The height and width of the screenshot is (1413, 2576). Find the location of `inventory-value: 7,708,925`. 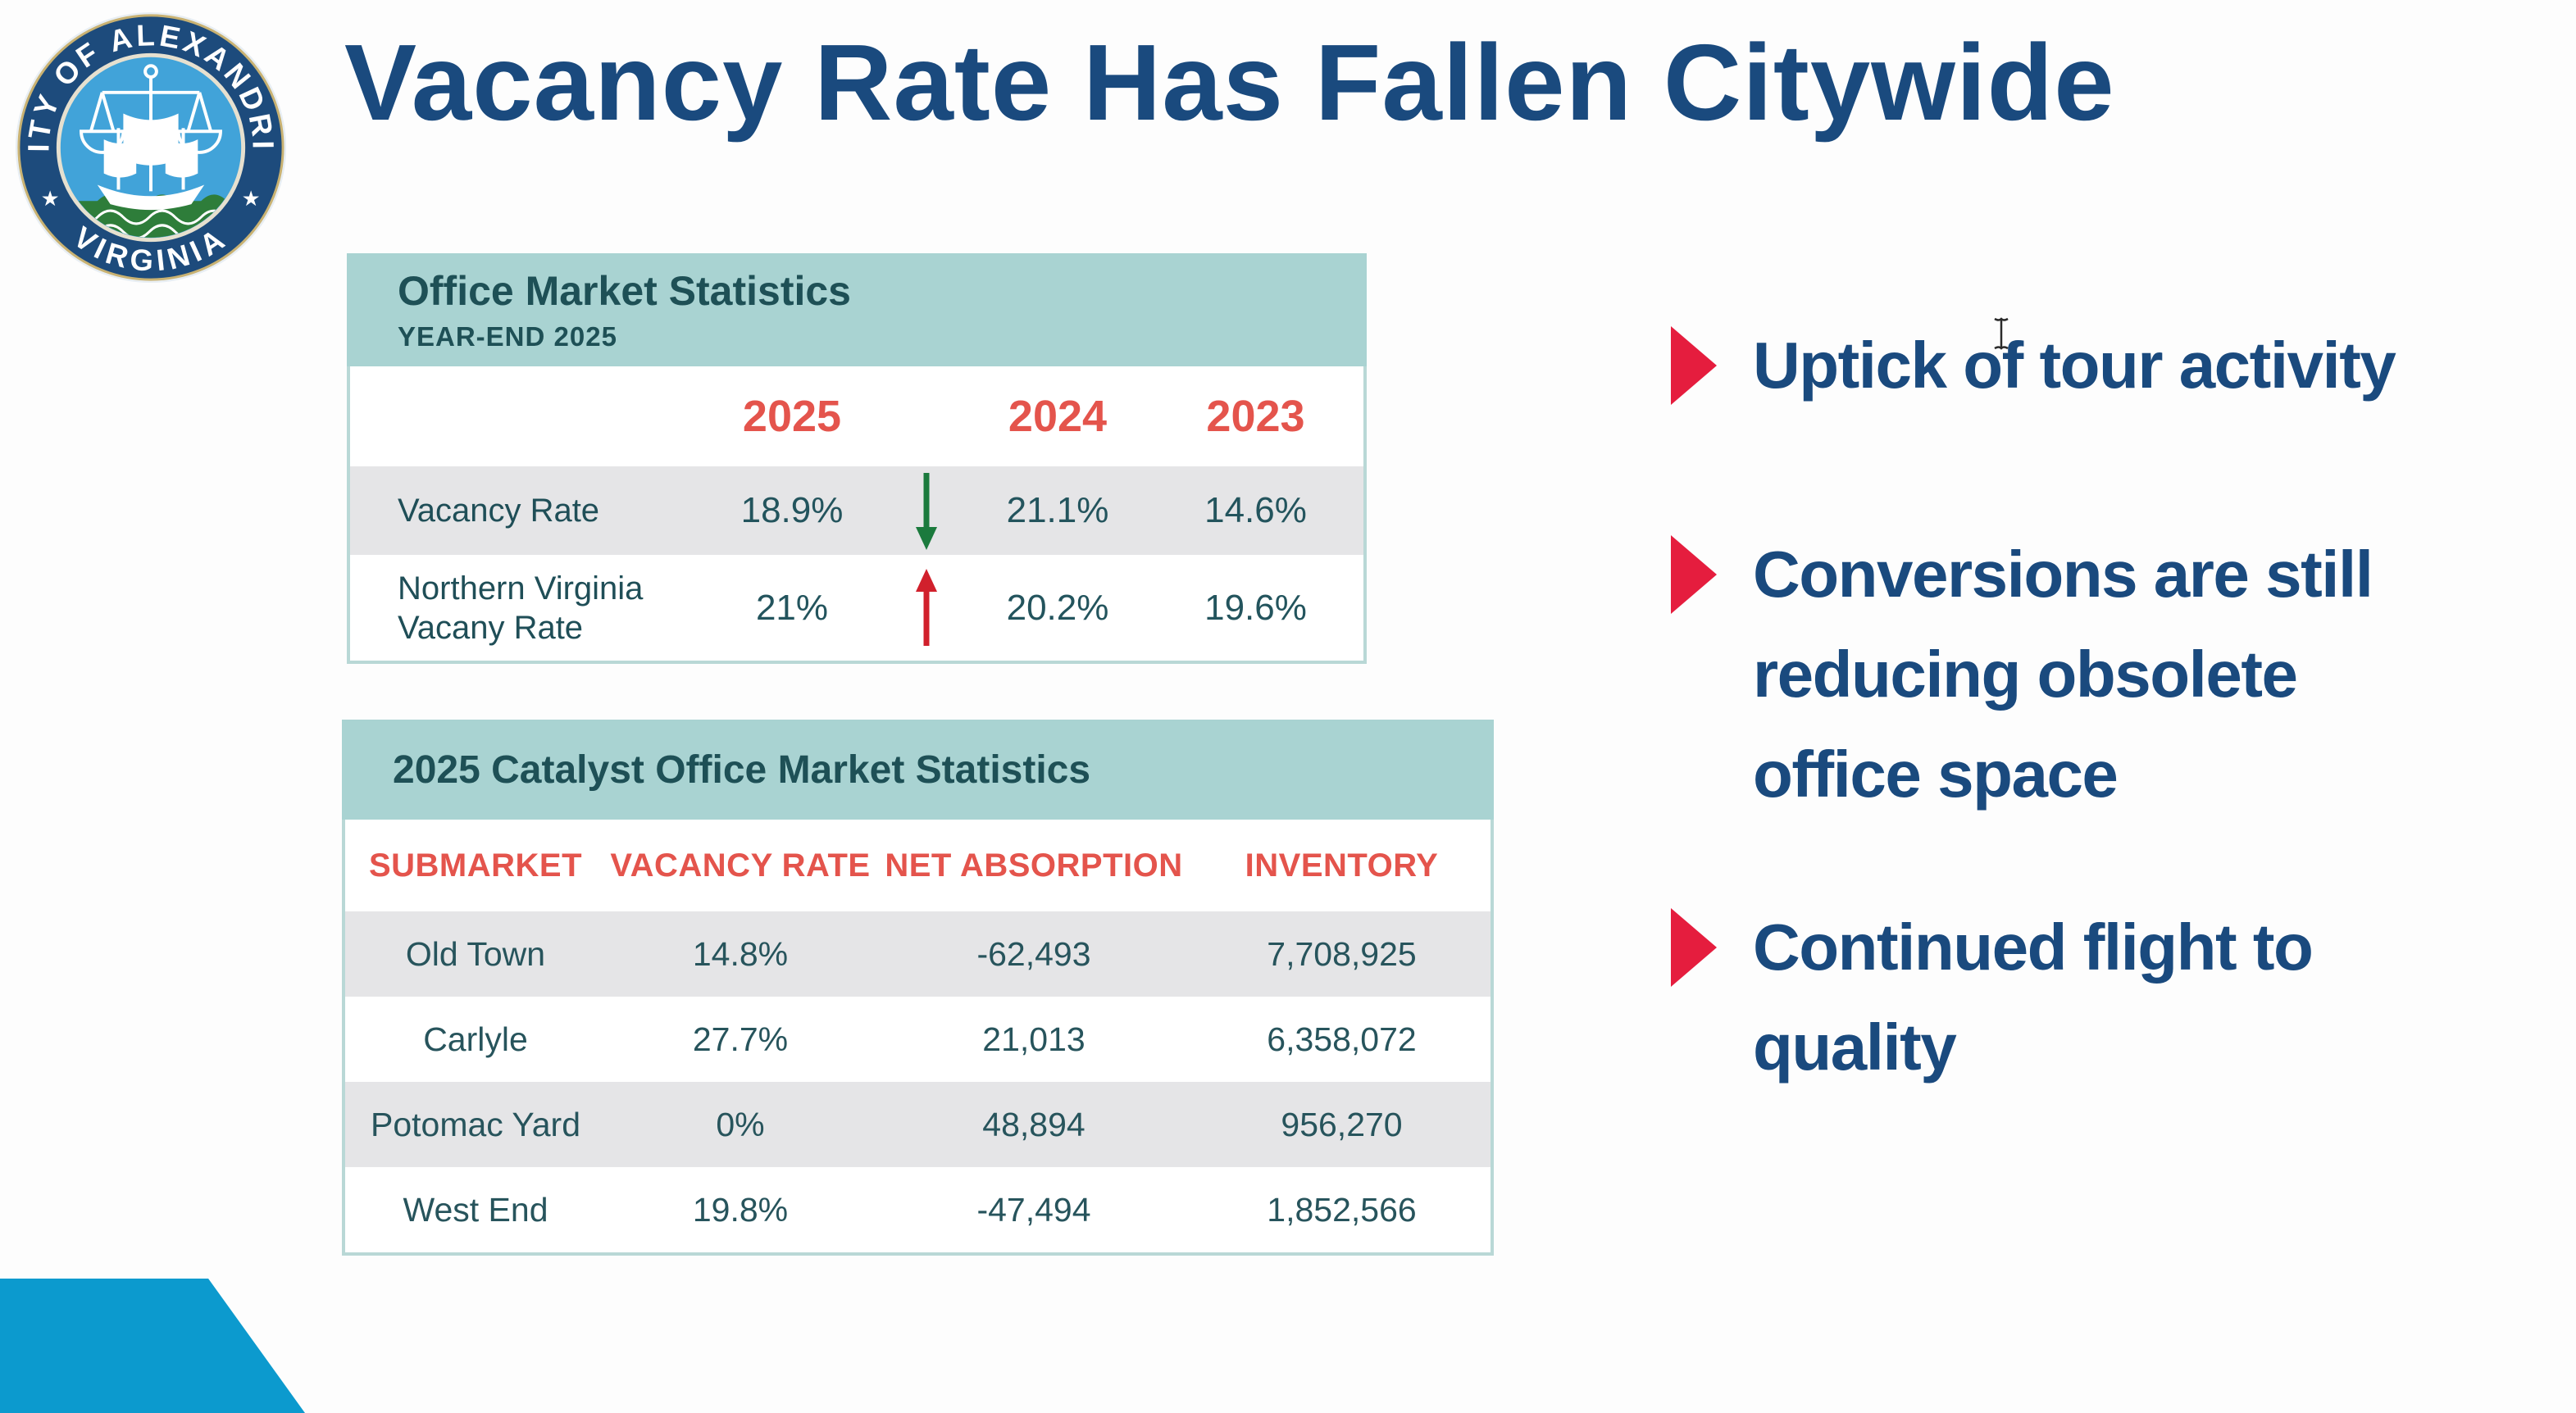

inventory-value: 7,708,925 is located at coordinates (1342, 954).